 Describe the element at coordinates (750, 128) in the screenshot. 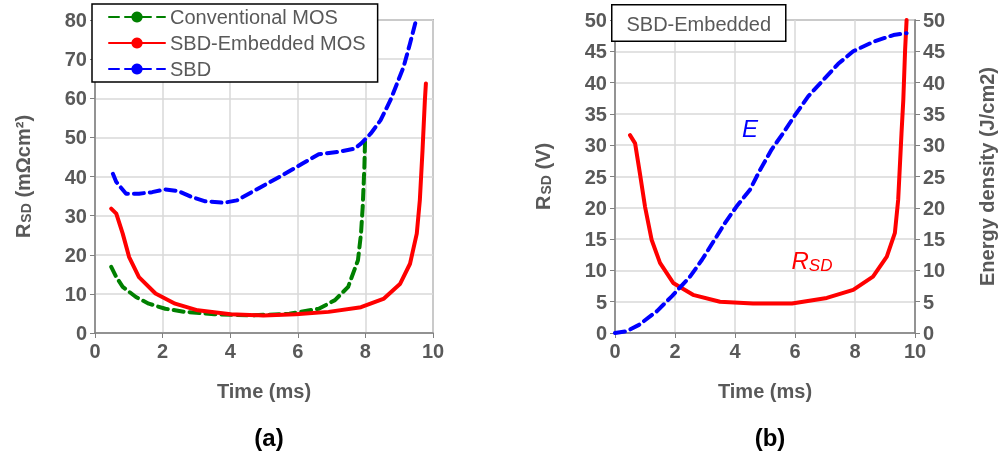

I see `series-label: E` at that location.